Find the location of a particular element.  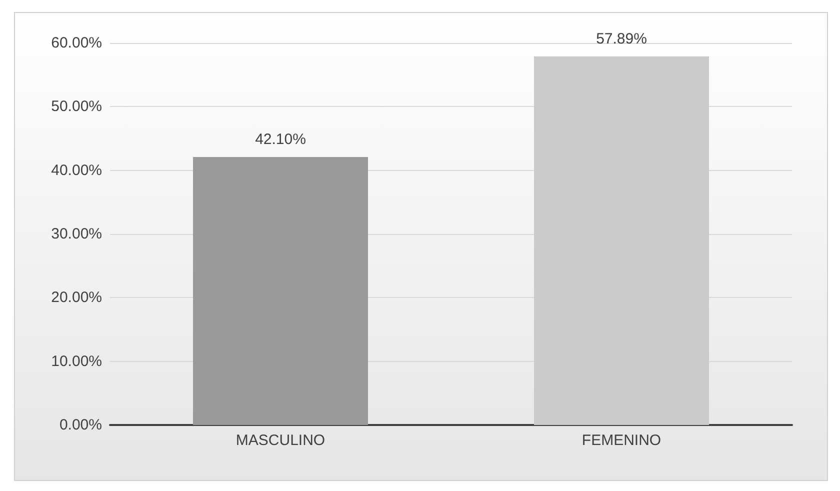

x-tick-label: FEMENINO is located at coordinates (622, 440).